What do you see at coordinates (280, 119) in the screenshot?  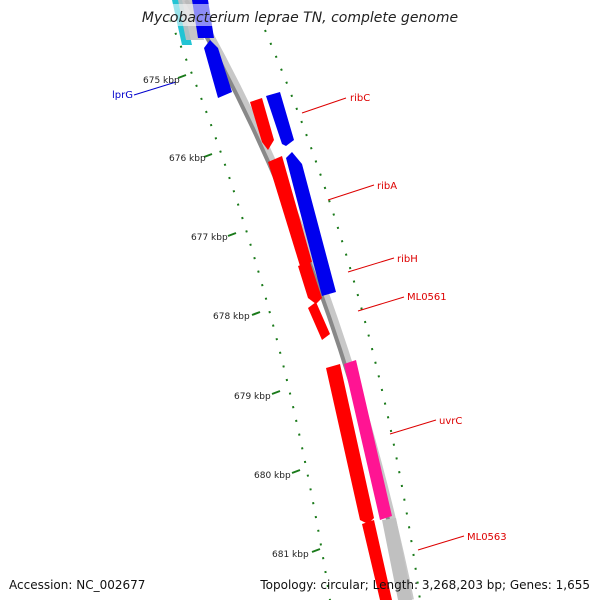 I see `gene-ribC-blue` at bounding box center [280, 119].